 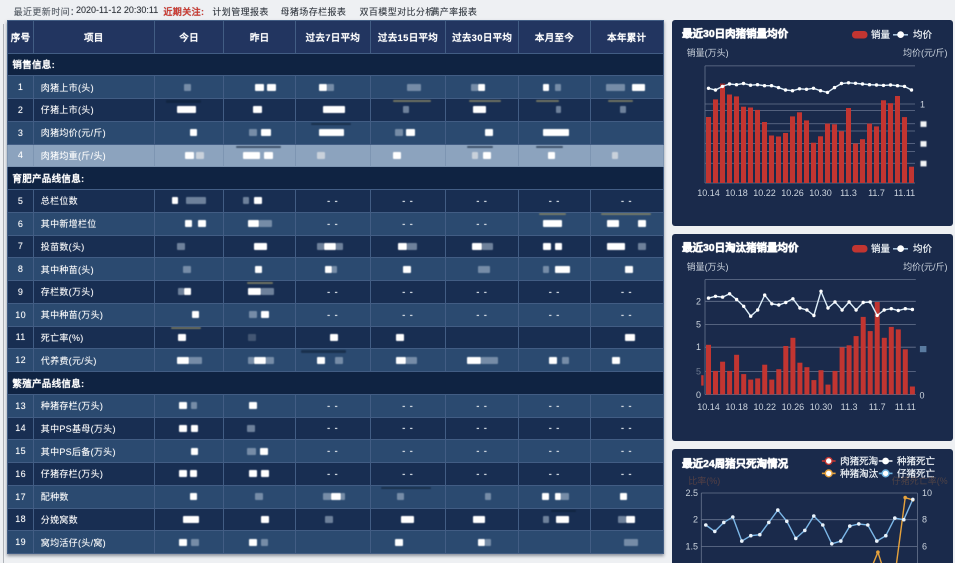 What do you see at coordinates (691, 493) in the screenshot?
I see `svg-text: 2.5` at bounding box center [691, 493].